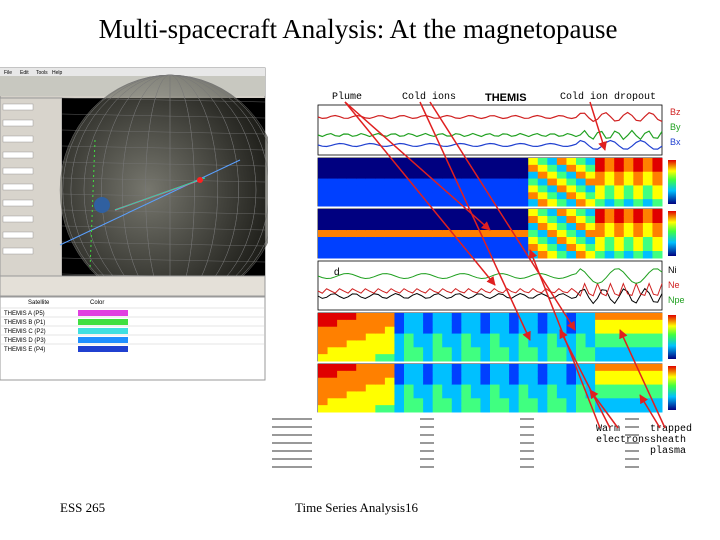 The height and width of the screenshot is (540, 720). Describe the element at coordinates (160, 194) in the screenshot. I see `orbit` at that location.